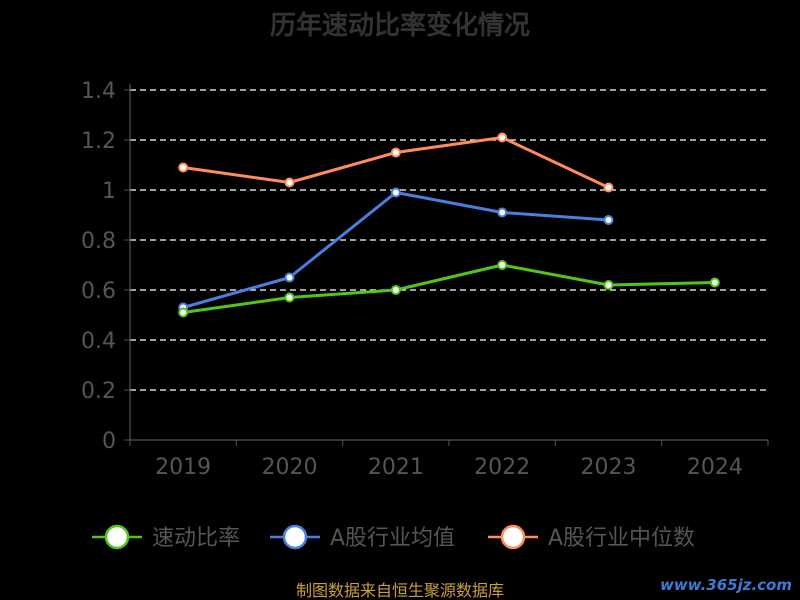 The image size is (800, 600). Describe the element at coordinates (98, 241) in the screenshot. I see `y-tick-label: 0.8` at that location.